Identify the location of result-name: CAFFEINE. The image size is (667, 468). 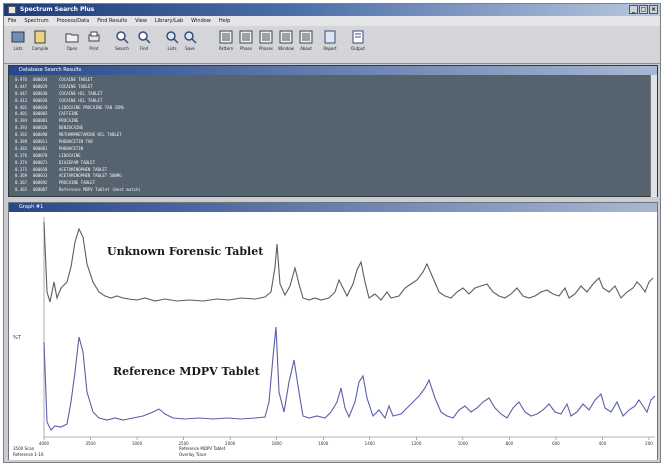
(69, 114).